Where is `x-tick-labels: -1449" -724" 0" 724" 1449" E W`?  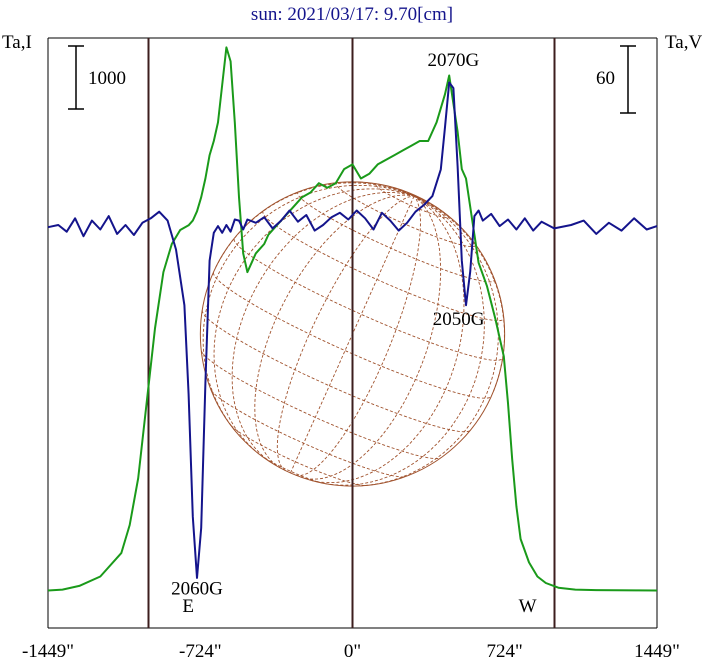
x-tick-labels: -1449" -724" 0" 724" 1449" E W is located at coordinates (351, 629).